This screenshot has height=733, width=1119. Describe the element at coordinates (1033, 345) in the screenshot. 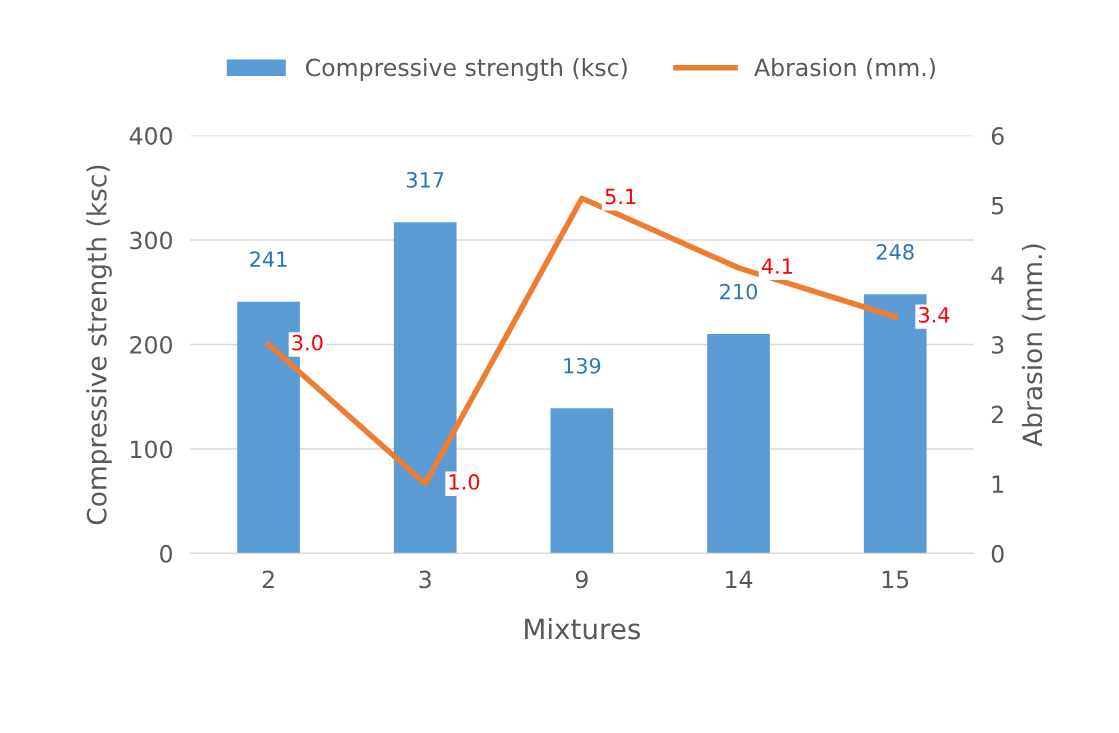

I see `y2-axis-title: Abrasion (mm.)` at that location.